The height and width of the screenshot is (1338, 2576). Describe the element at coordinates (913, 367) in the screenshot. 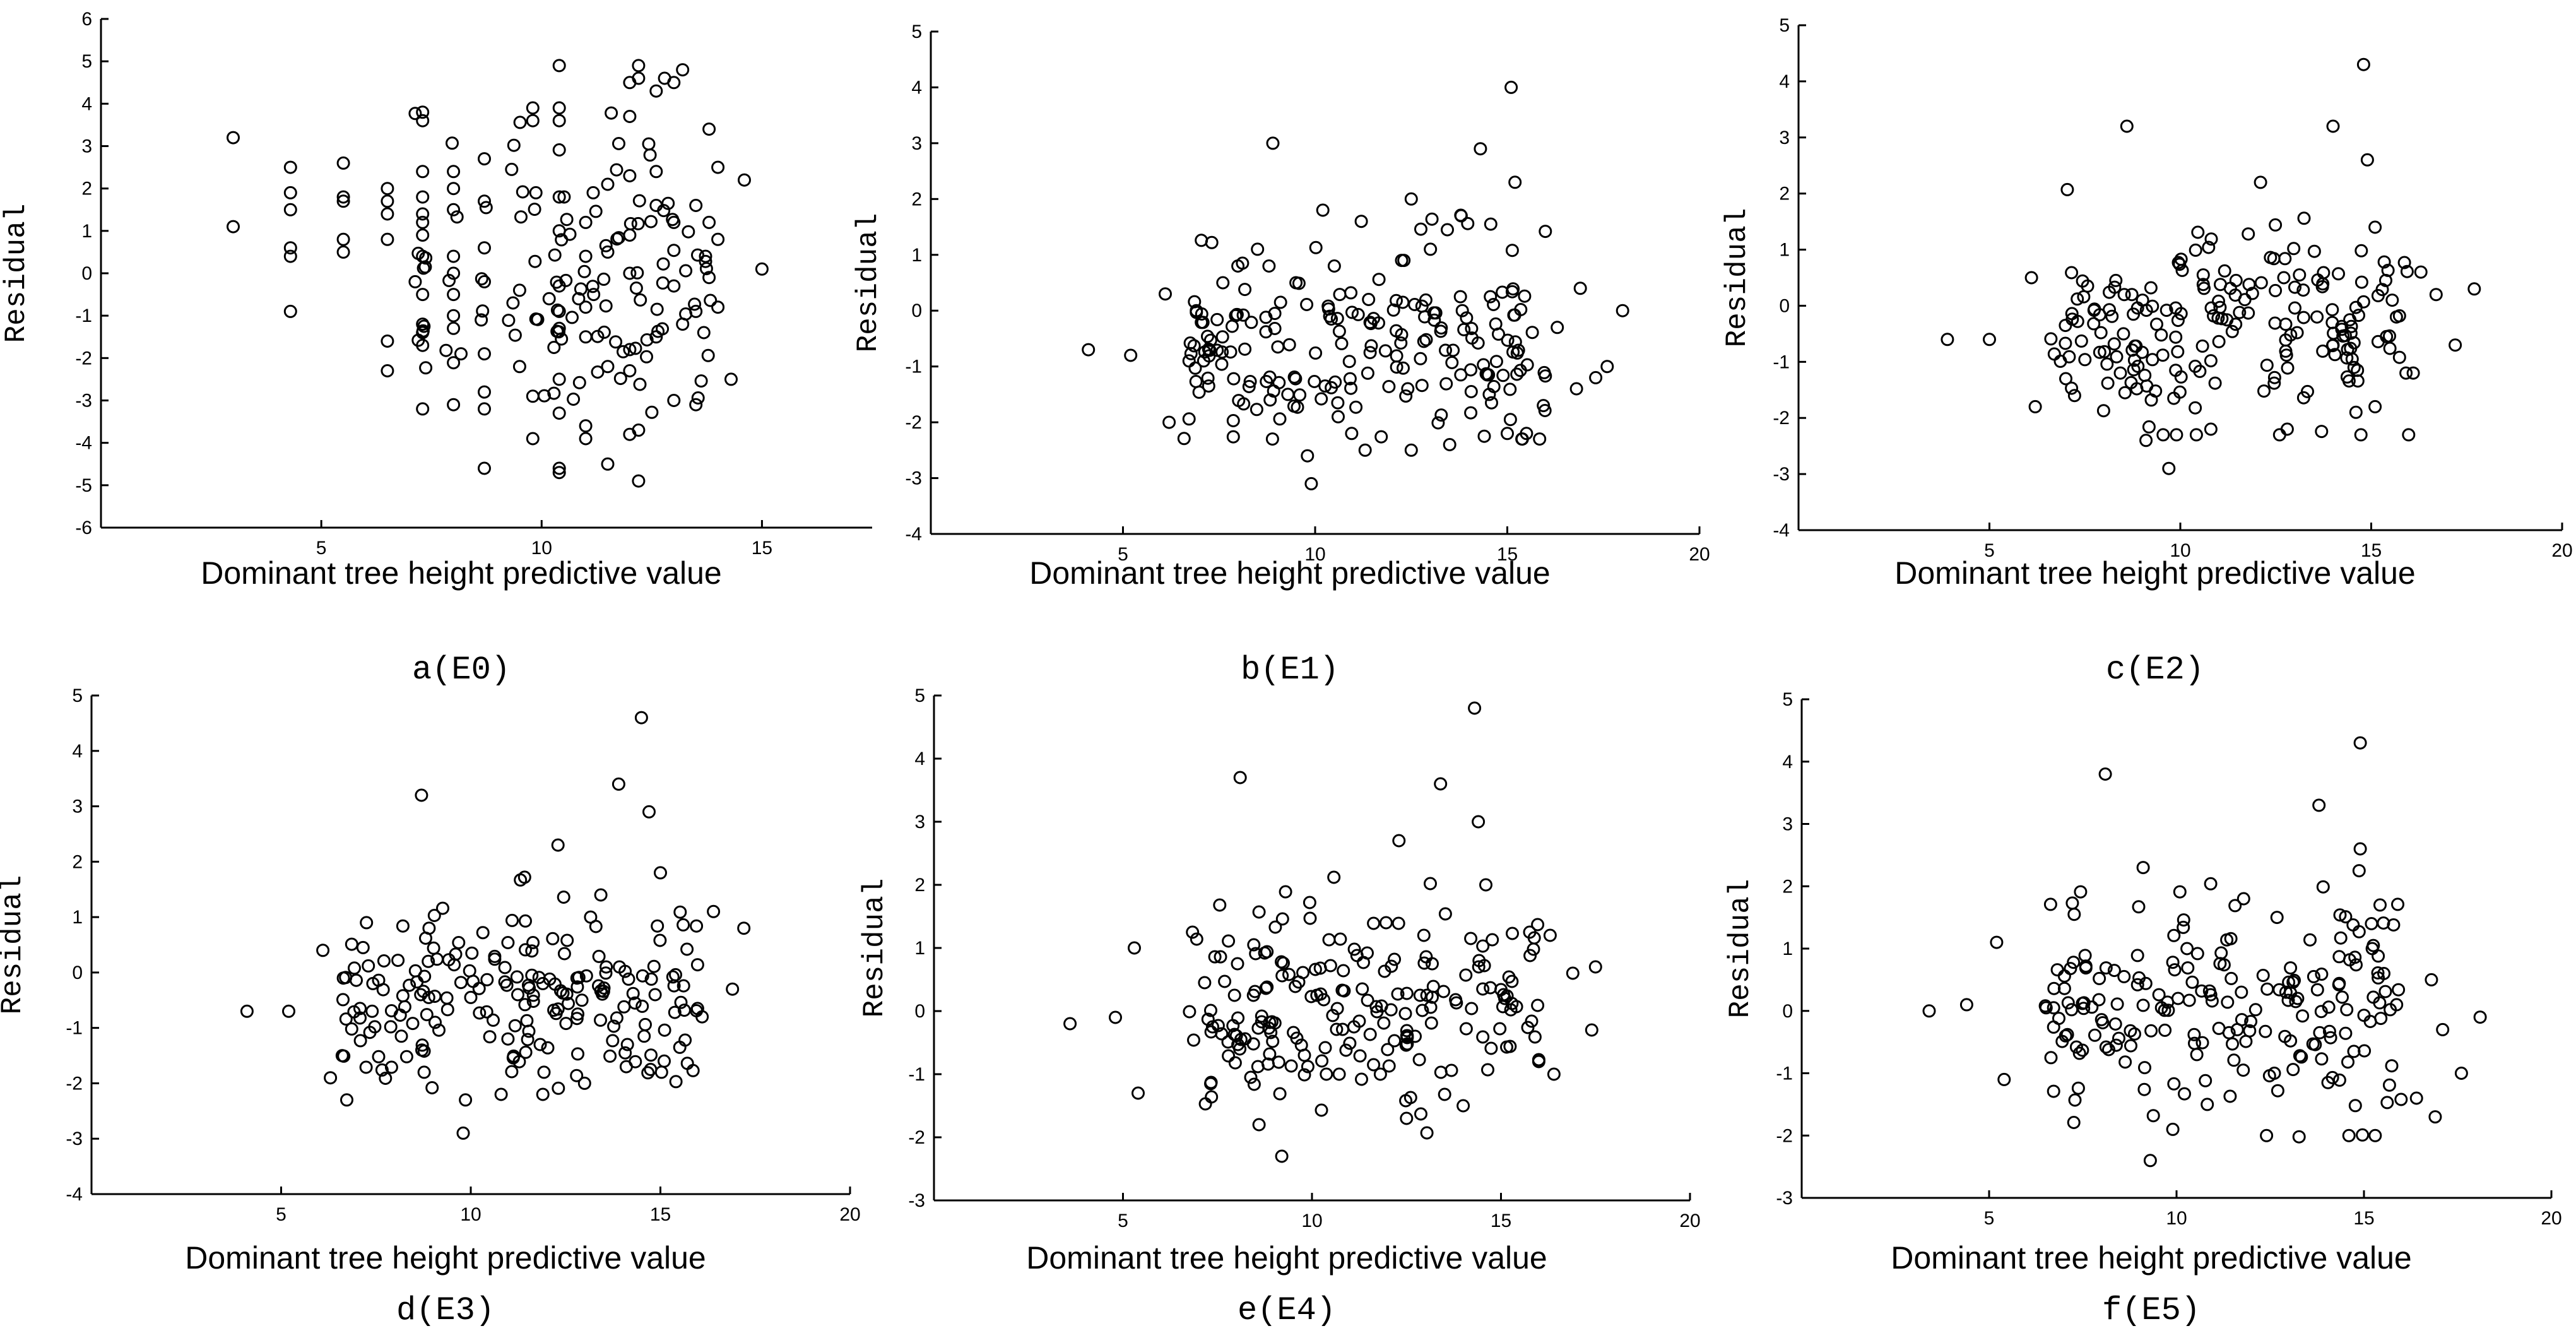

I see `y-tick-label: -1` at that location.